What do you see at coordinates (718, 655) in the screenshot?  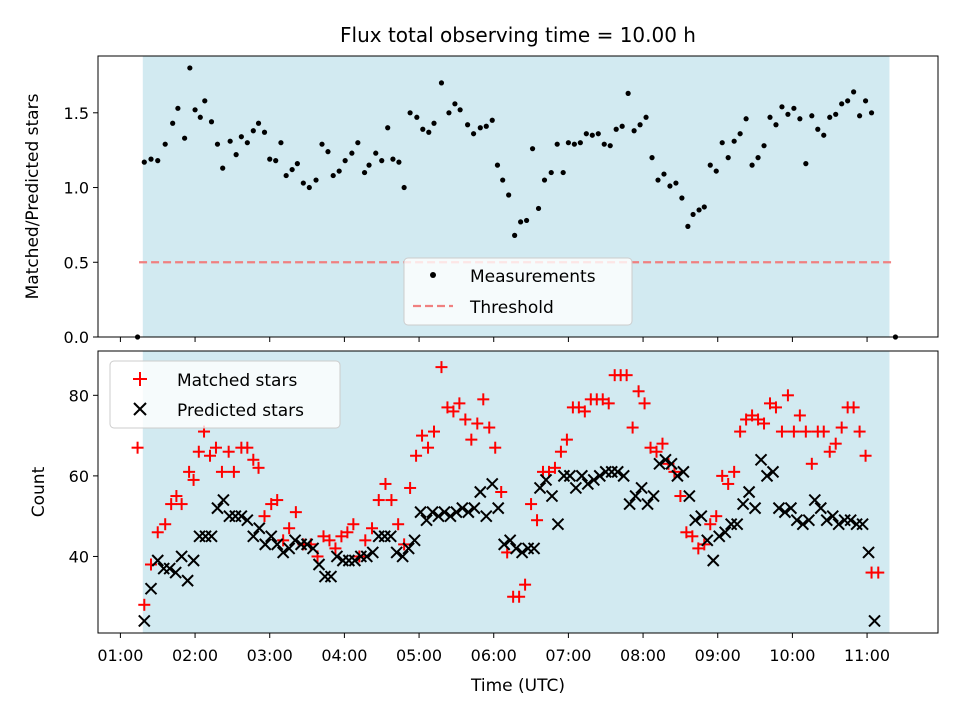 I see `x-tick-label: 09:00` at bounding box center [718, 655].